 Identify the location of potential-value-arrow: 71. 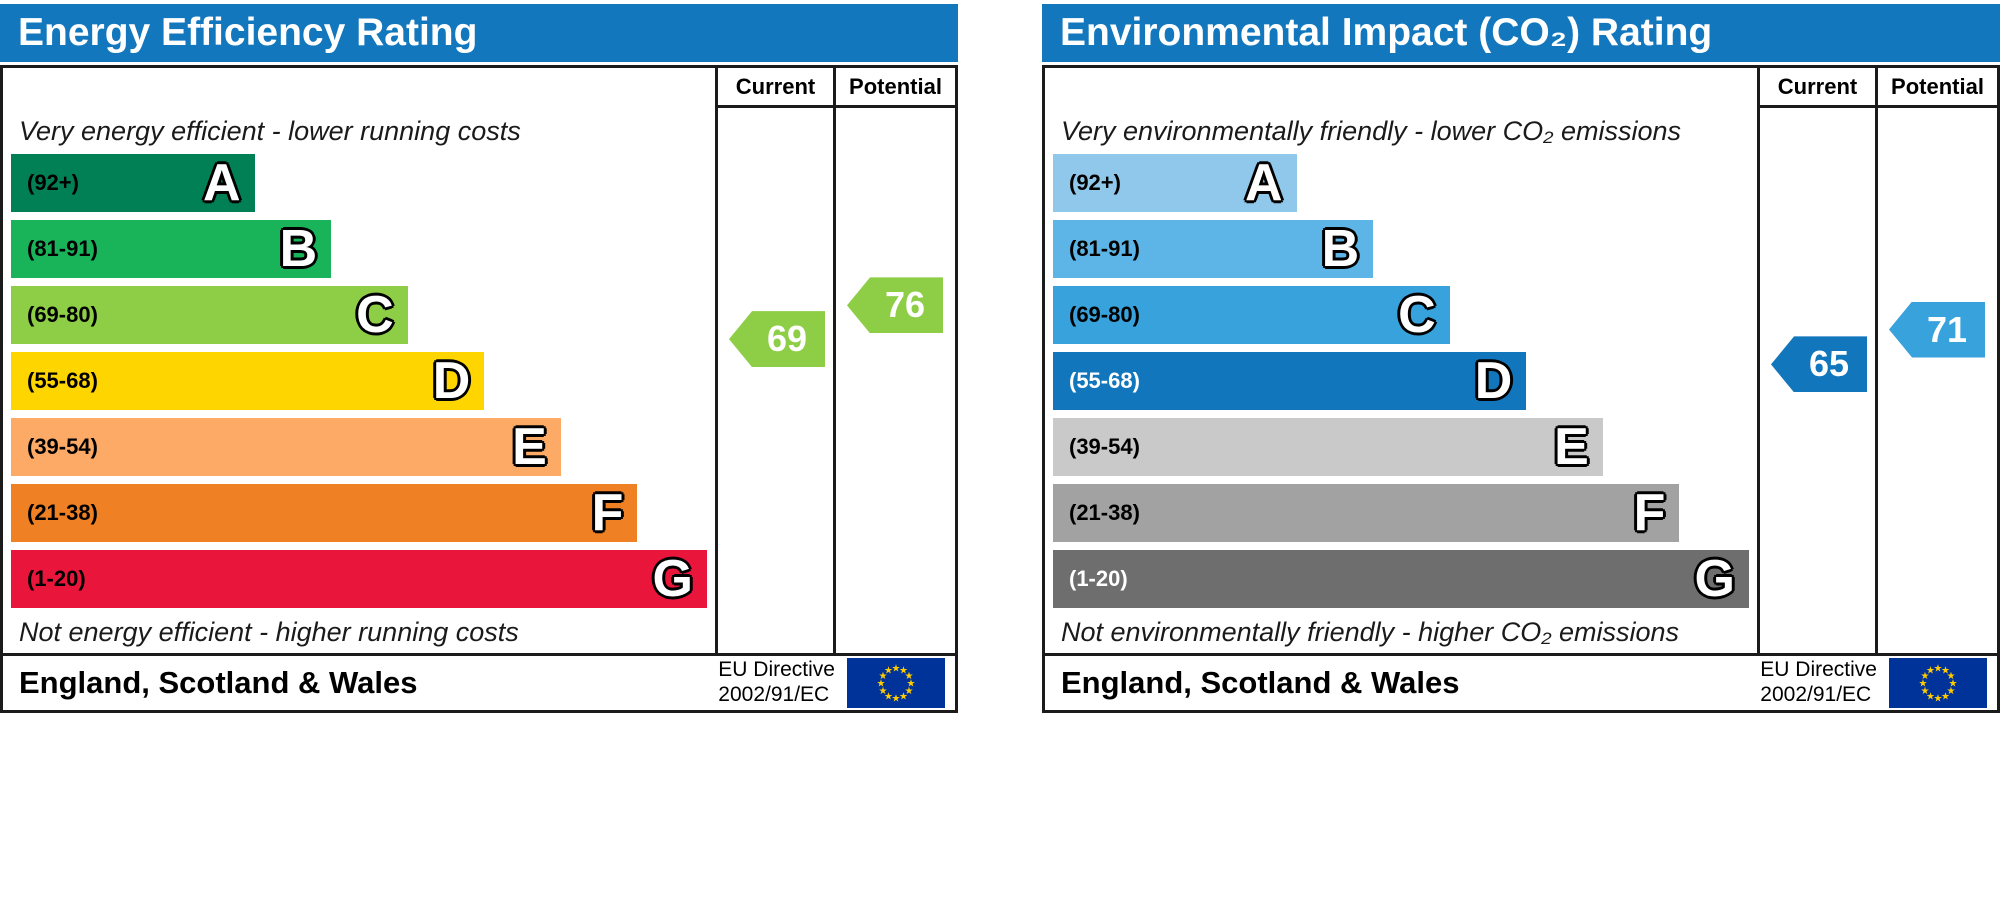
(1937, 329).